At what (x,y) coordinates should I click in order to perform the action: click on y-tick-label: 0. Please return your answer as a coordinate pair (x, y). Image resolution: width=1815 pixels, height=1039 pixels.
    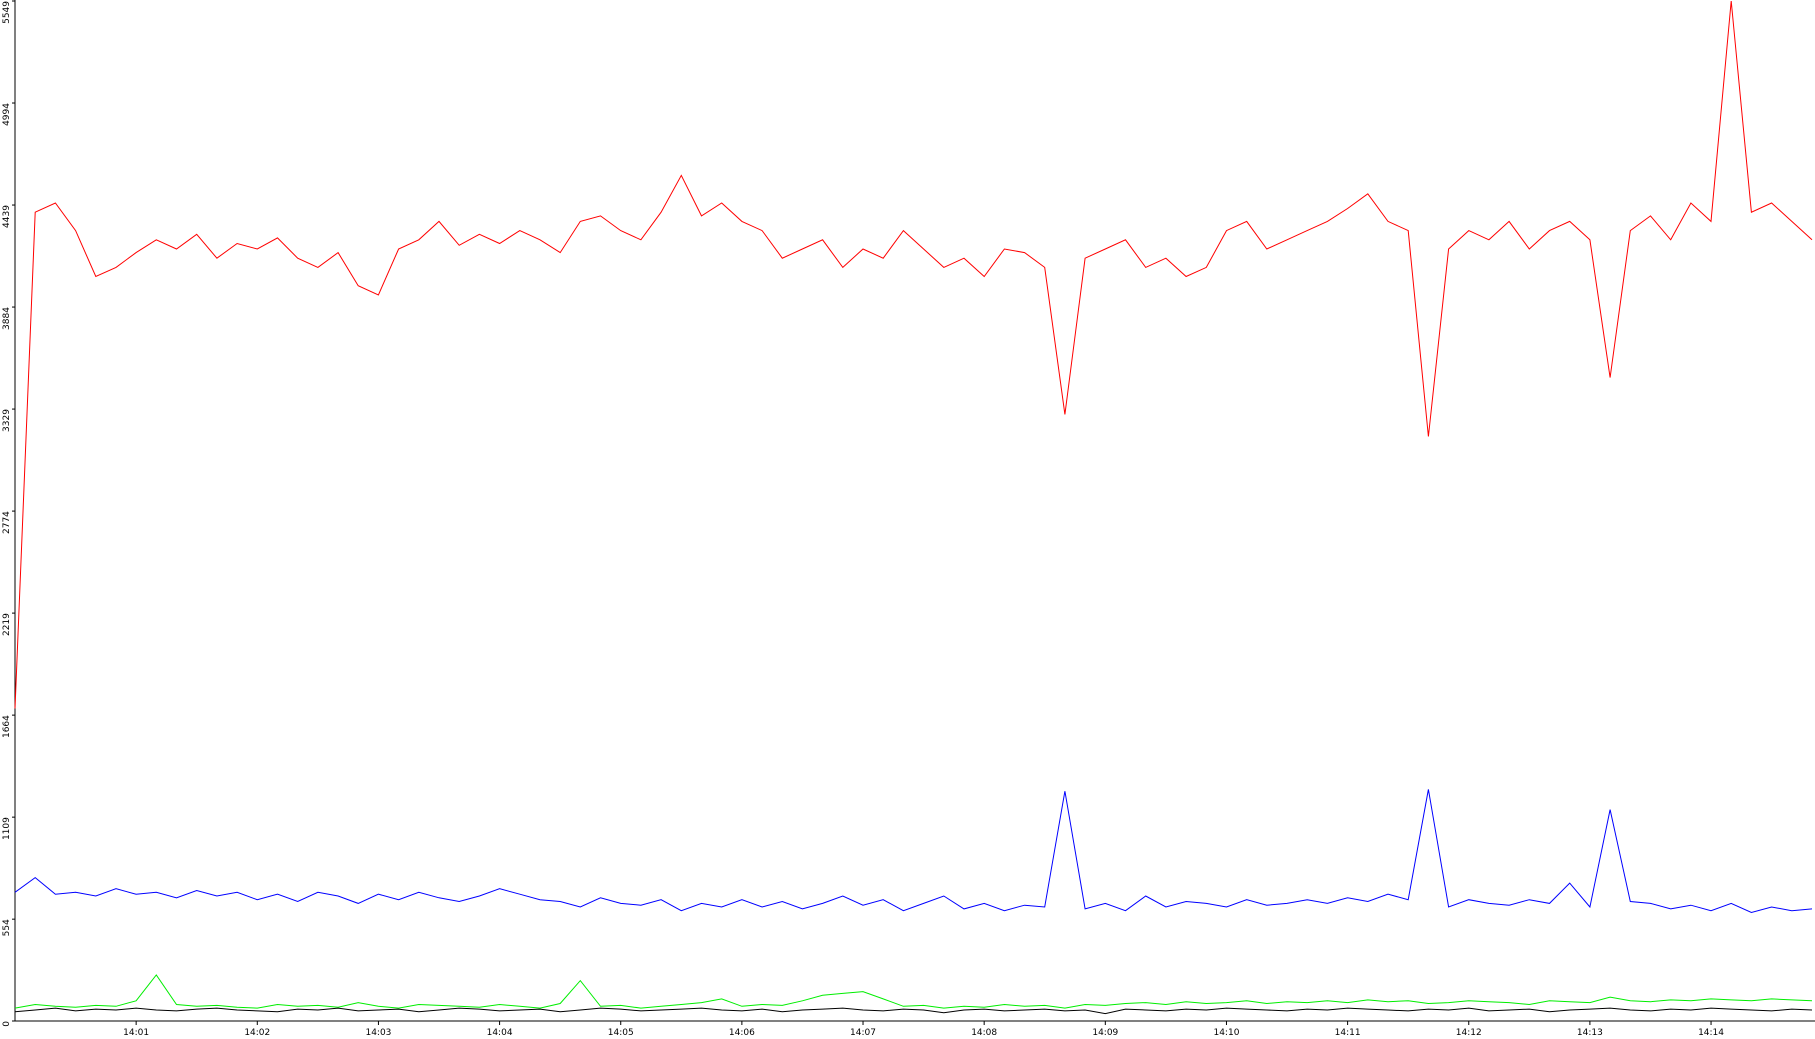
    Looking at the image, I should click on (7, 1024).